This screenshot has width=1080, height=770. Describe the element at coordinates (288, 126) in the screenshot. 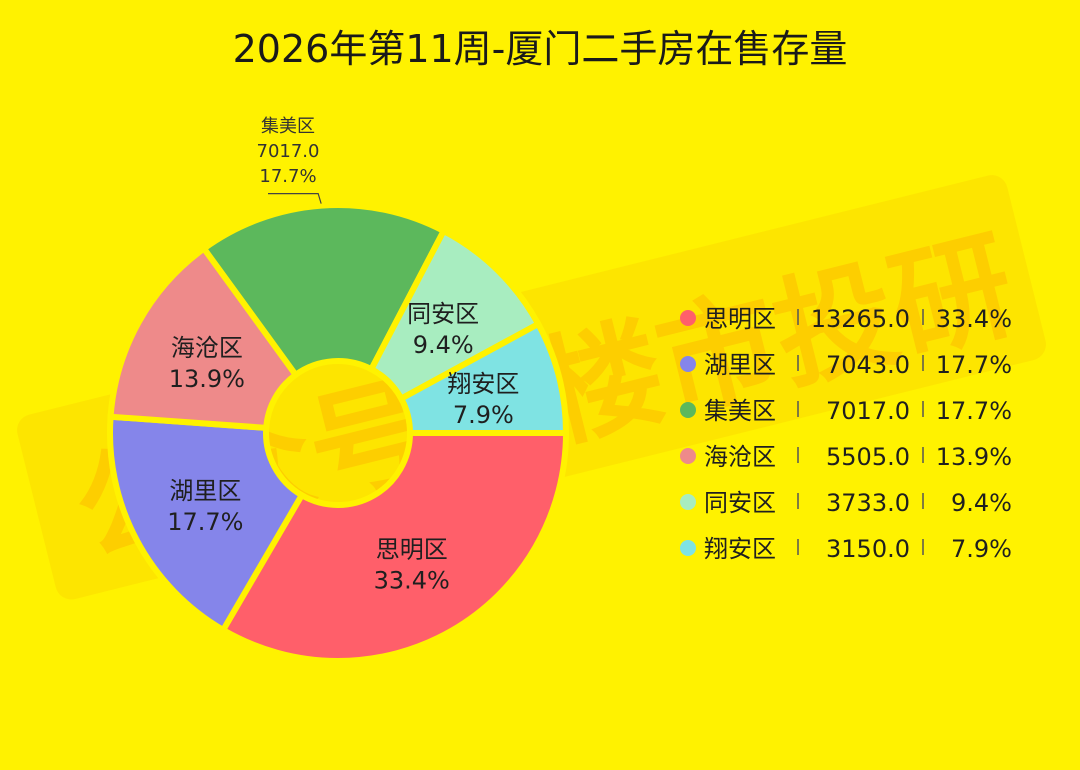

I see `callout-category: 集美区` at that location.